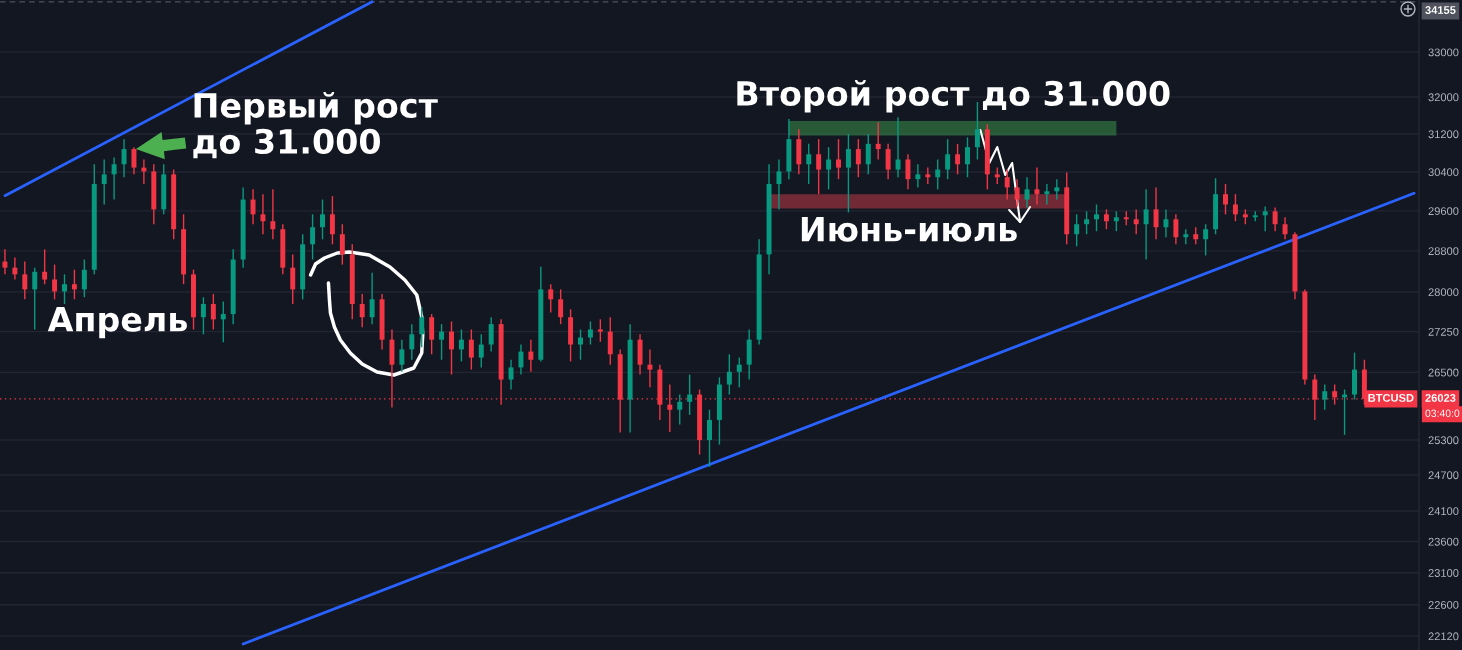 The height and width of the screenshot is (650, 1462). I want to click on text: 03:40:0, so click(1442, 413).